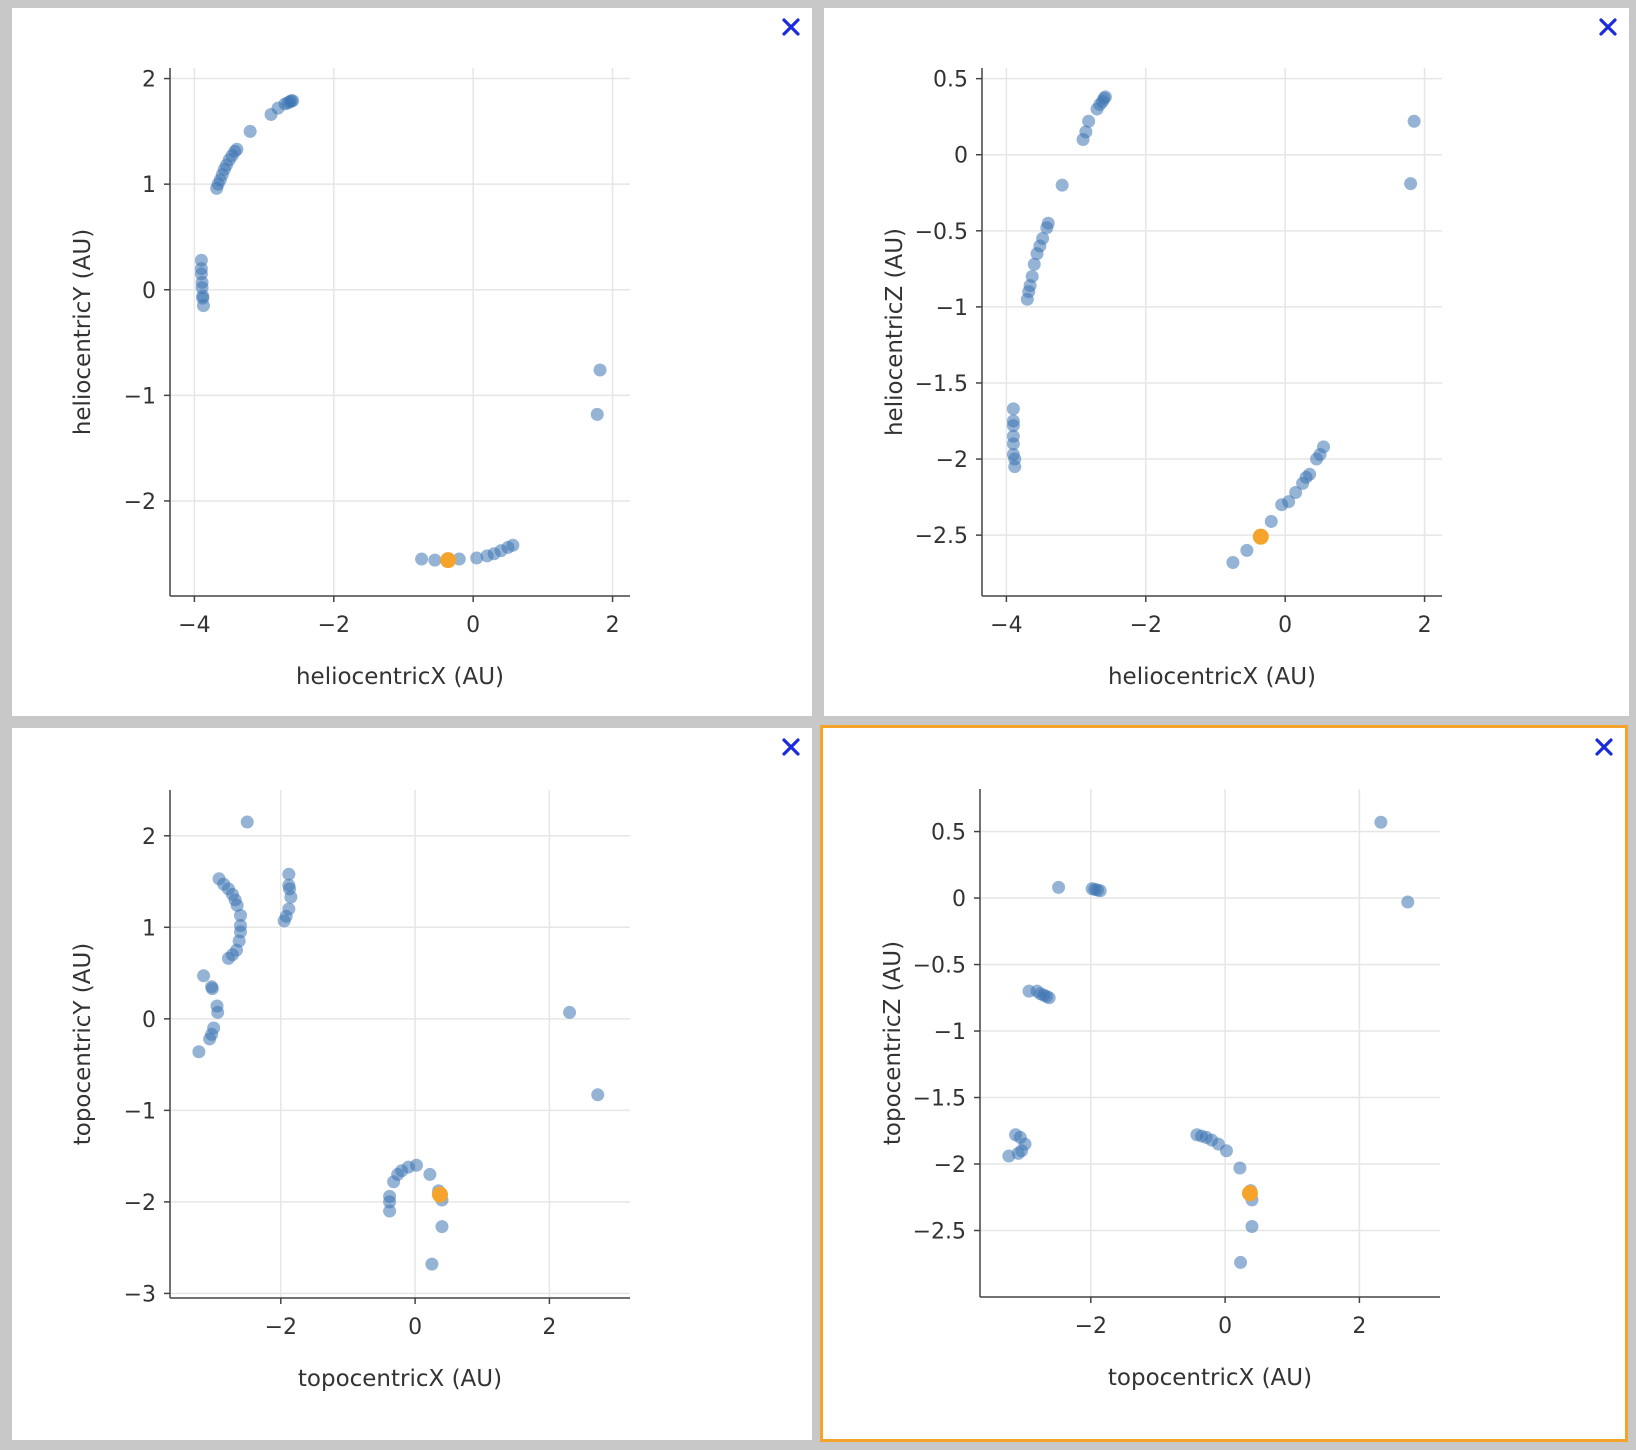  I want to click on y-tick-label: 1, so click(149, 185).